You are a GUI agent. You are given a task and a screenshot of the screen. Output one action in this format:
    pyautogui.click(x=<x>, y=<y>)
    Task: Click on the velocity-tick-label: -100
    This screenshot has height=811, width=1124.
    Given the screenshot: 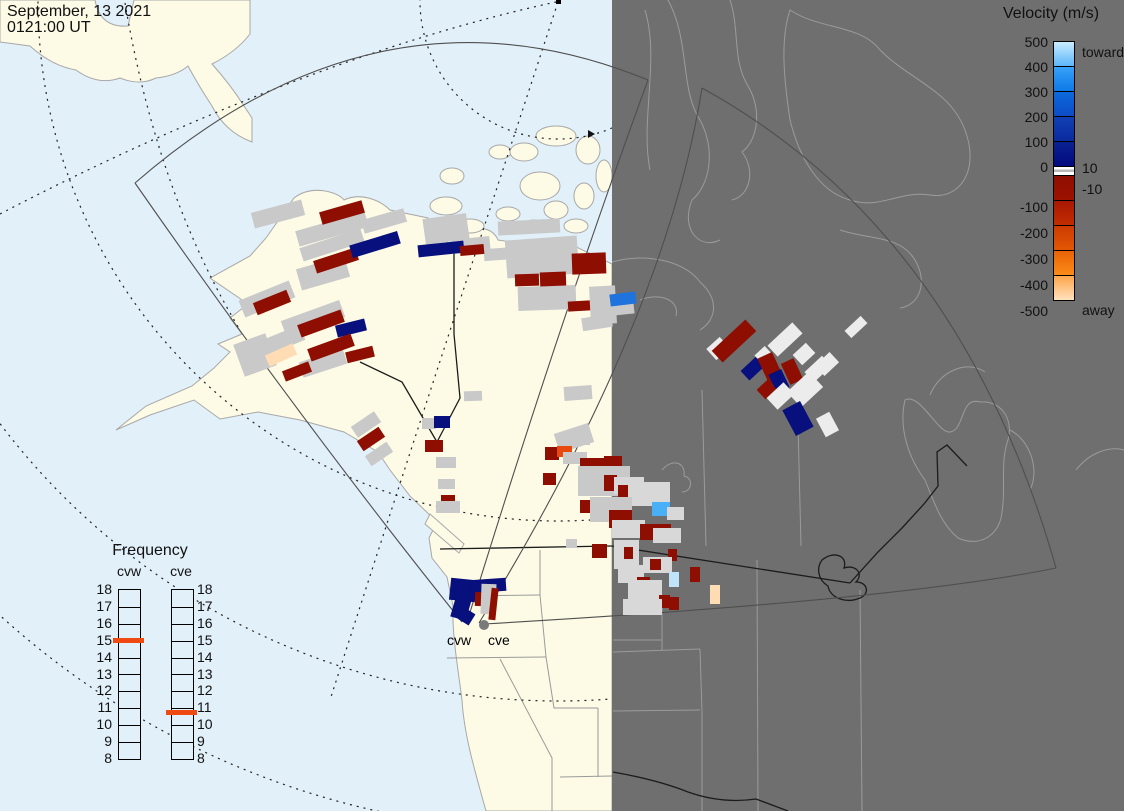 What is the action you would take?
    pyautogui.click(x=1033, y=207)
    